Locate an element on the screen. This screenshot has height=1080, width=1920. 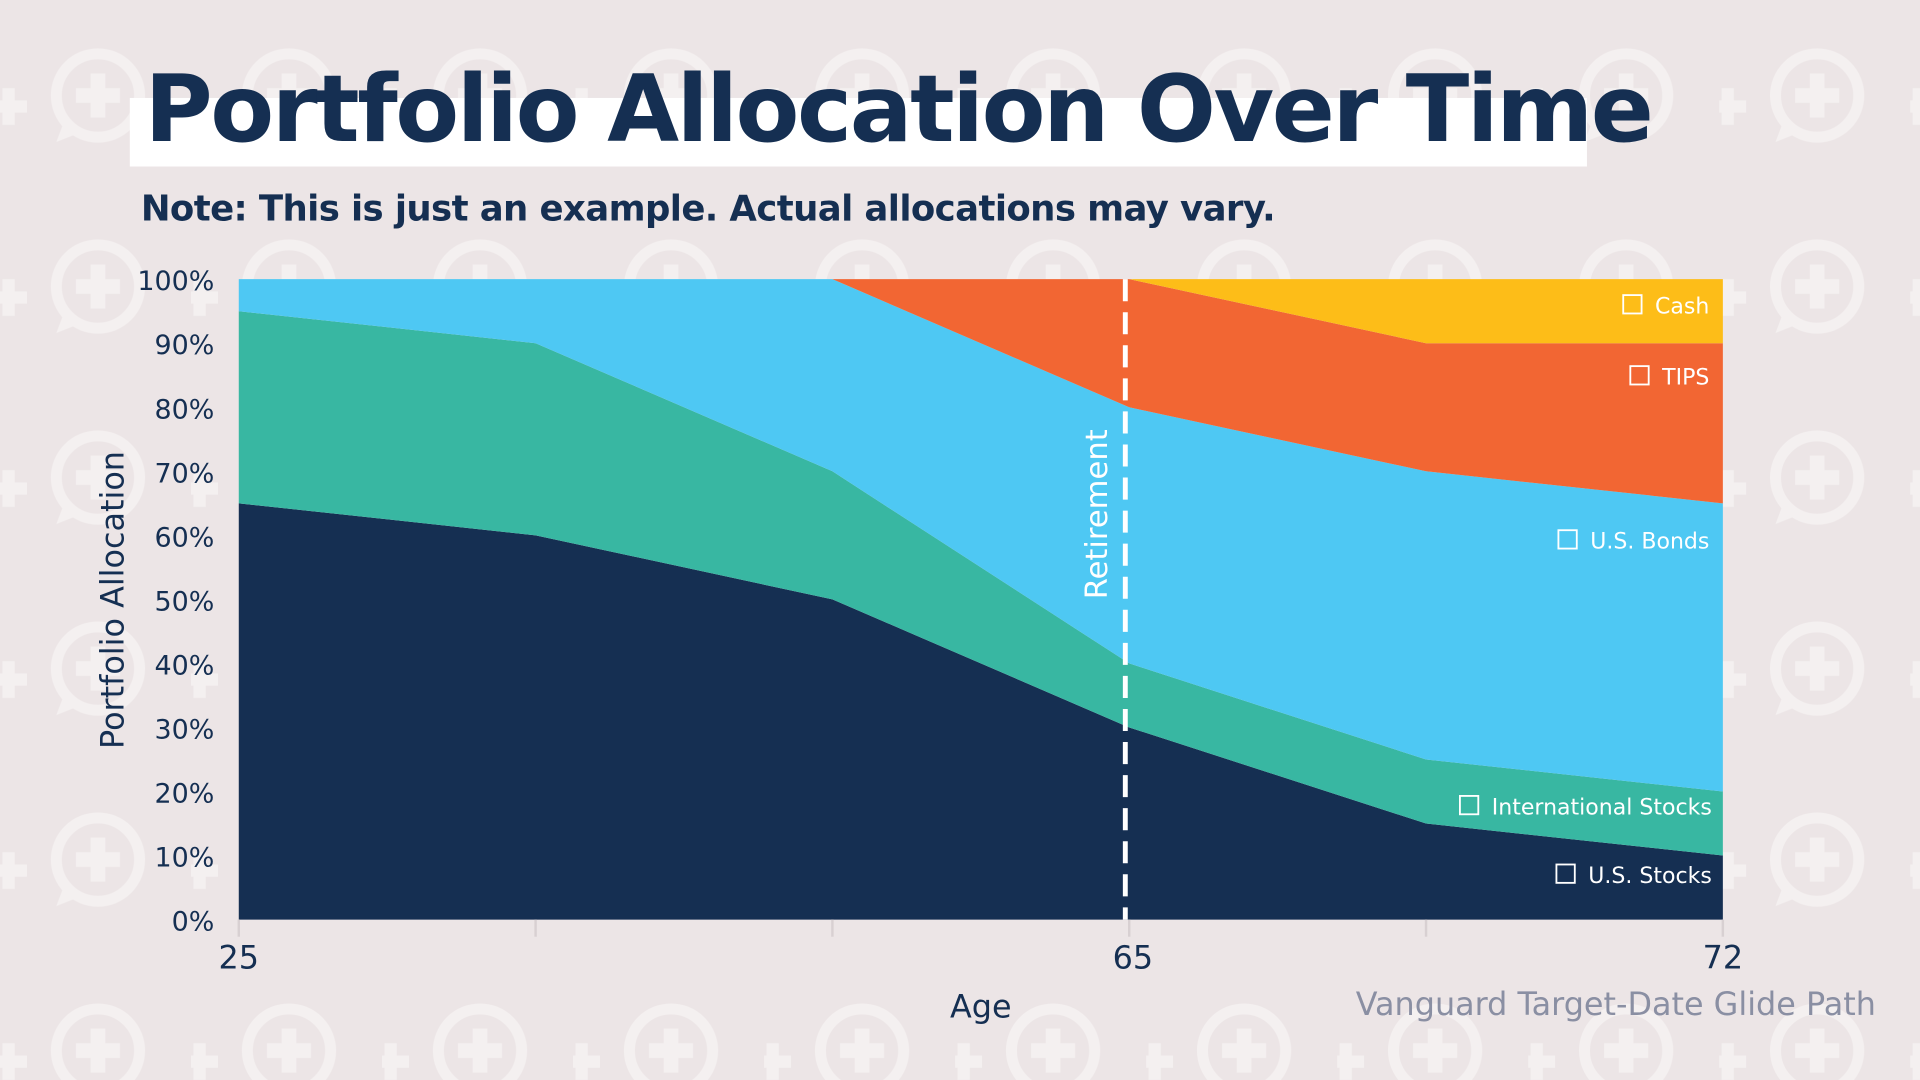
y-tick-label: 10% is located at coordinates (184, 858).